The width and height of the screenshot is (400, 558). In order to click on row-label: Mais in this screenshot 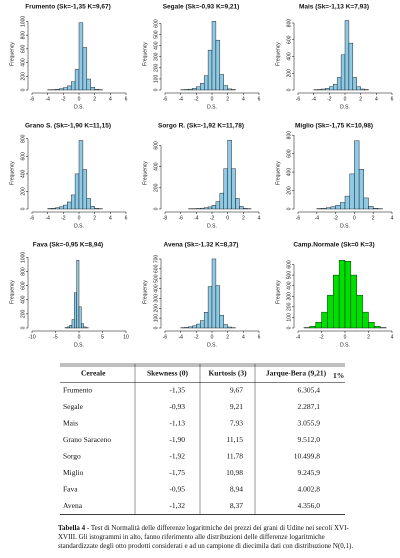, I will do `click(70, 422)`.